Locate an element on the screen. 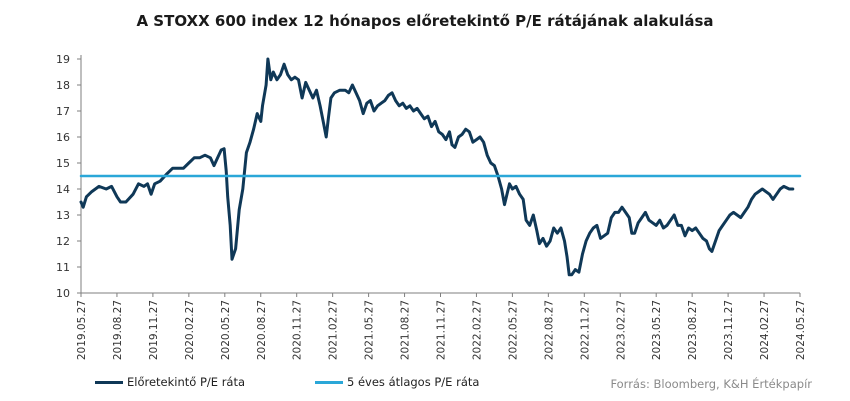 Image resolution: width=850 pixels, height=401 pixels. x-tick-label: 2021.02.27 is located at coordinates (334, 330).